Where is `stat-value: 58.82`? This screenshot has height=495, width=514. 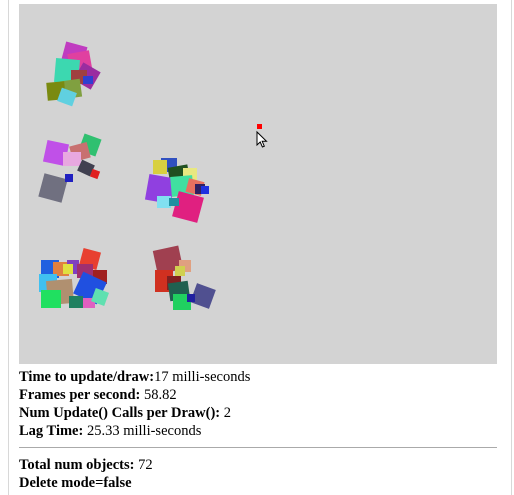 stat-value: 58.82 is located at coordinates (158, 395).